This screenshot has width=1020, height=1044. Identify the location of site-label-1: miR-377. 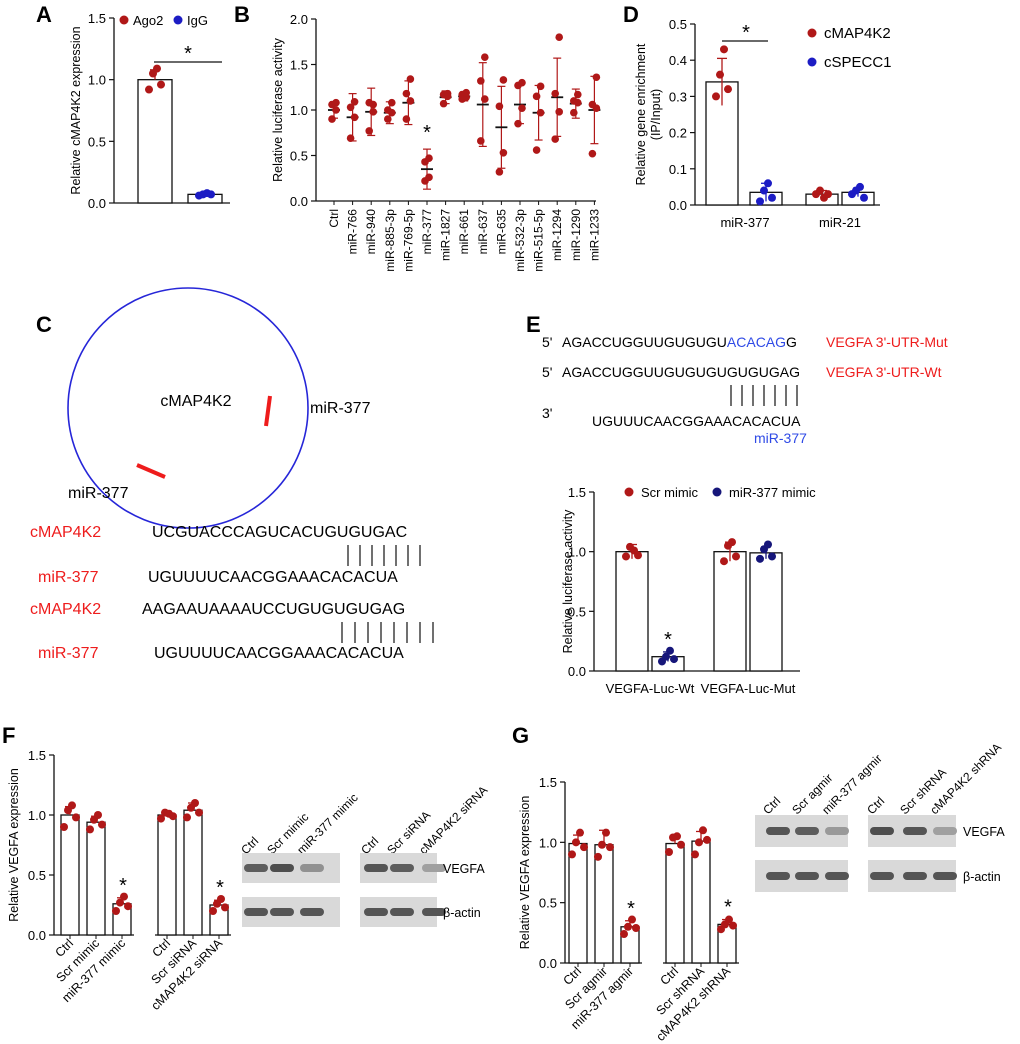
(340, 408).